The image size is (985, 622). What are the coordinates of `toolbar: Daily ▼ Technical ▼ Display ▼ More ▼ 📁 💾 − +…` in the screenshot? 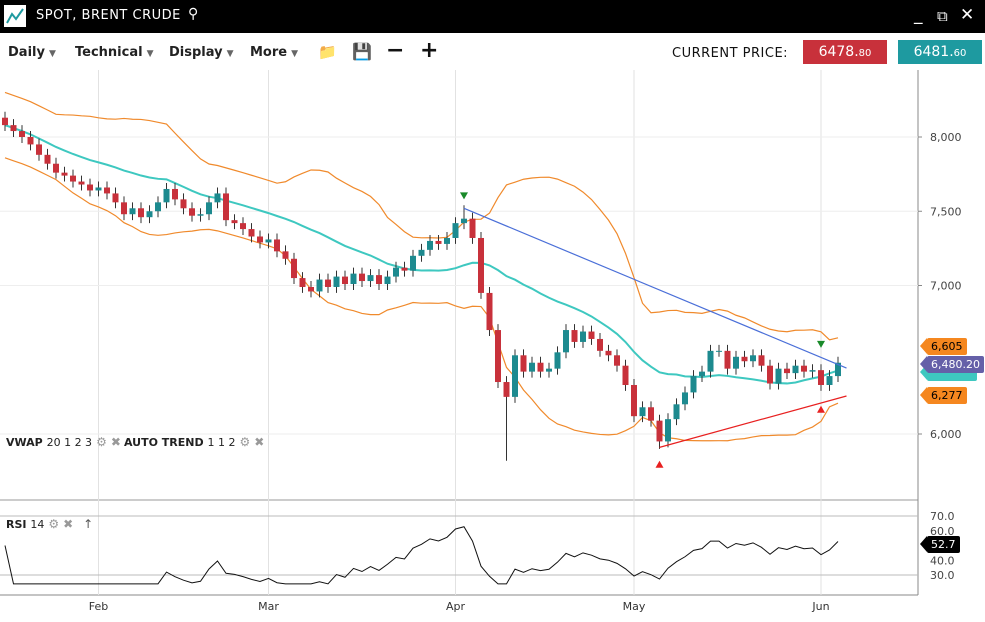 It's located at (492, 51).